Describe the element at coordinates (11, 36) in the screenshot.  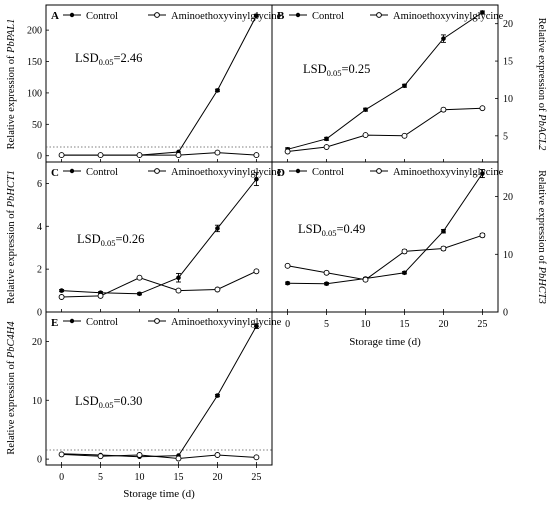
I see `ylabel-gene: PbPAL1` at that location.